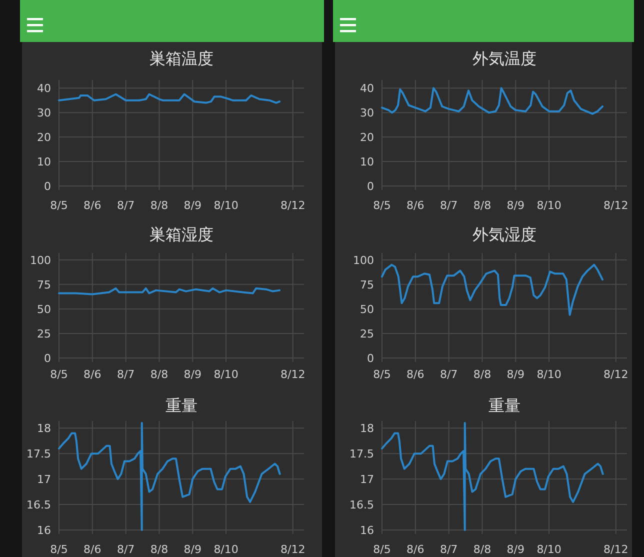 This screenshot has height=557, width=644. What do you see at coordinates (504, 58) in the screenshot?
I see `chart-title: 外気温度` at bounding box center [504, 58].